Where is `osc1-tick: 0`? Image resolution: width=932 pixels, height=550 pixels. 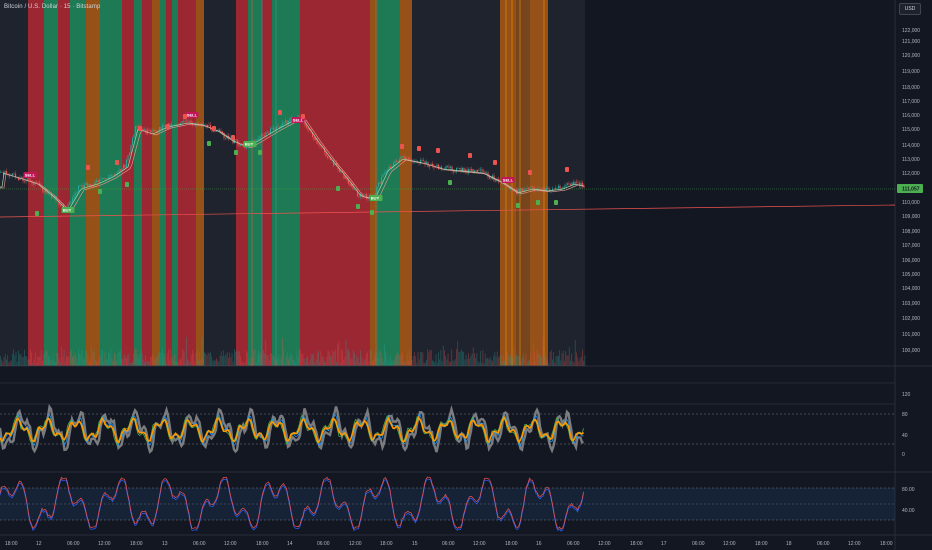
osc1-tick: 0 is located at coordinates (903, 455).